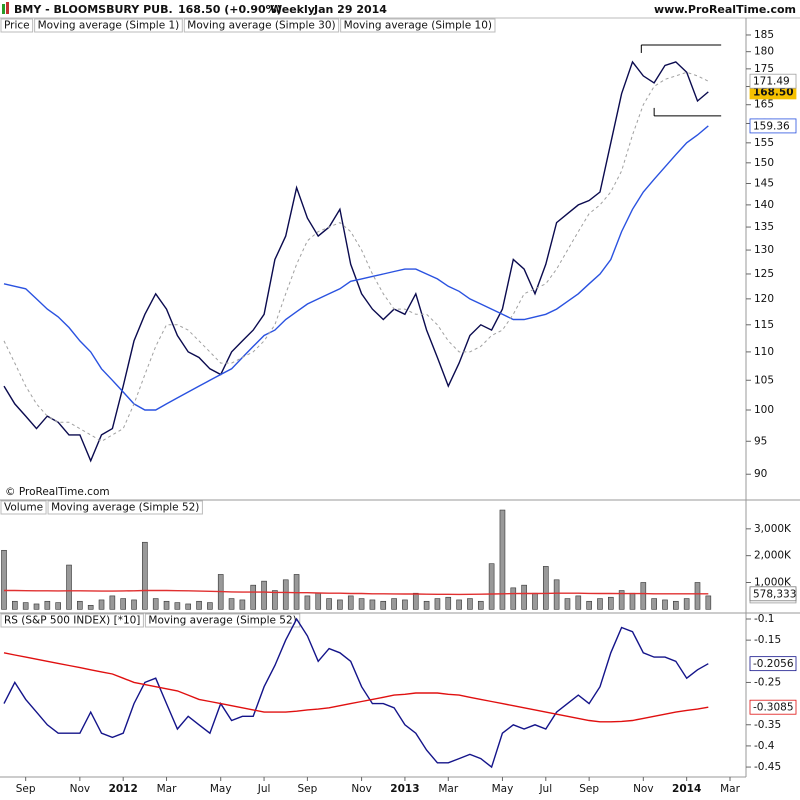  I want to click on y-tick-label: 105, so click(764, 380).